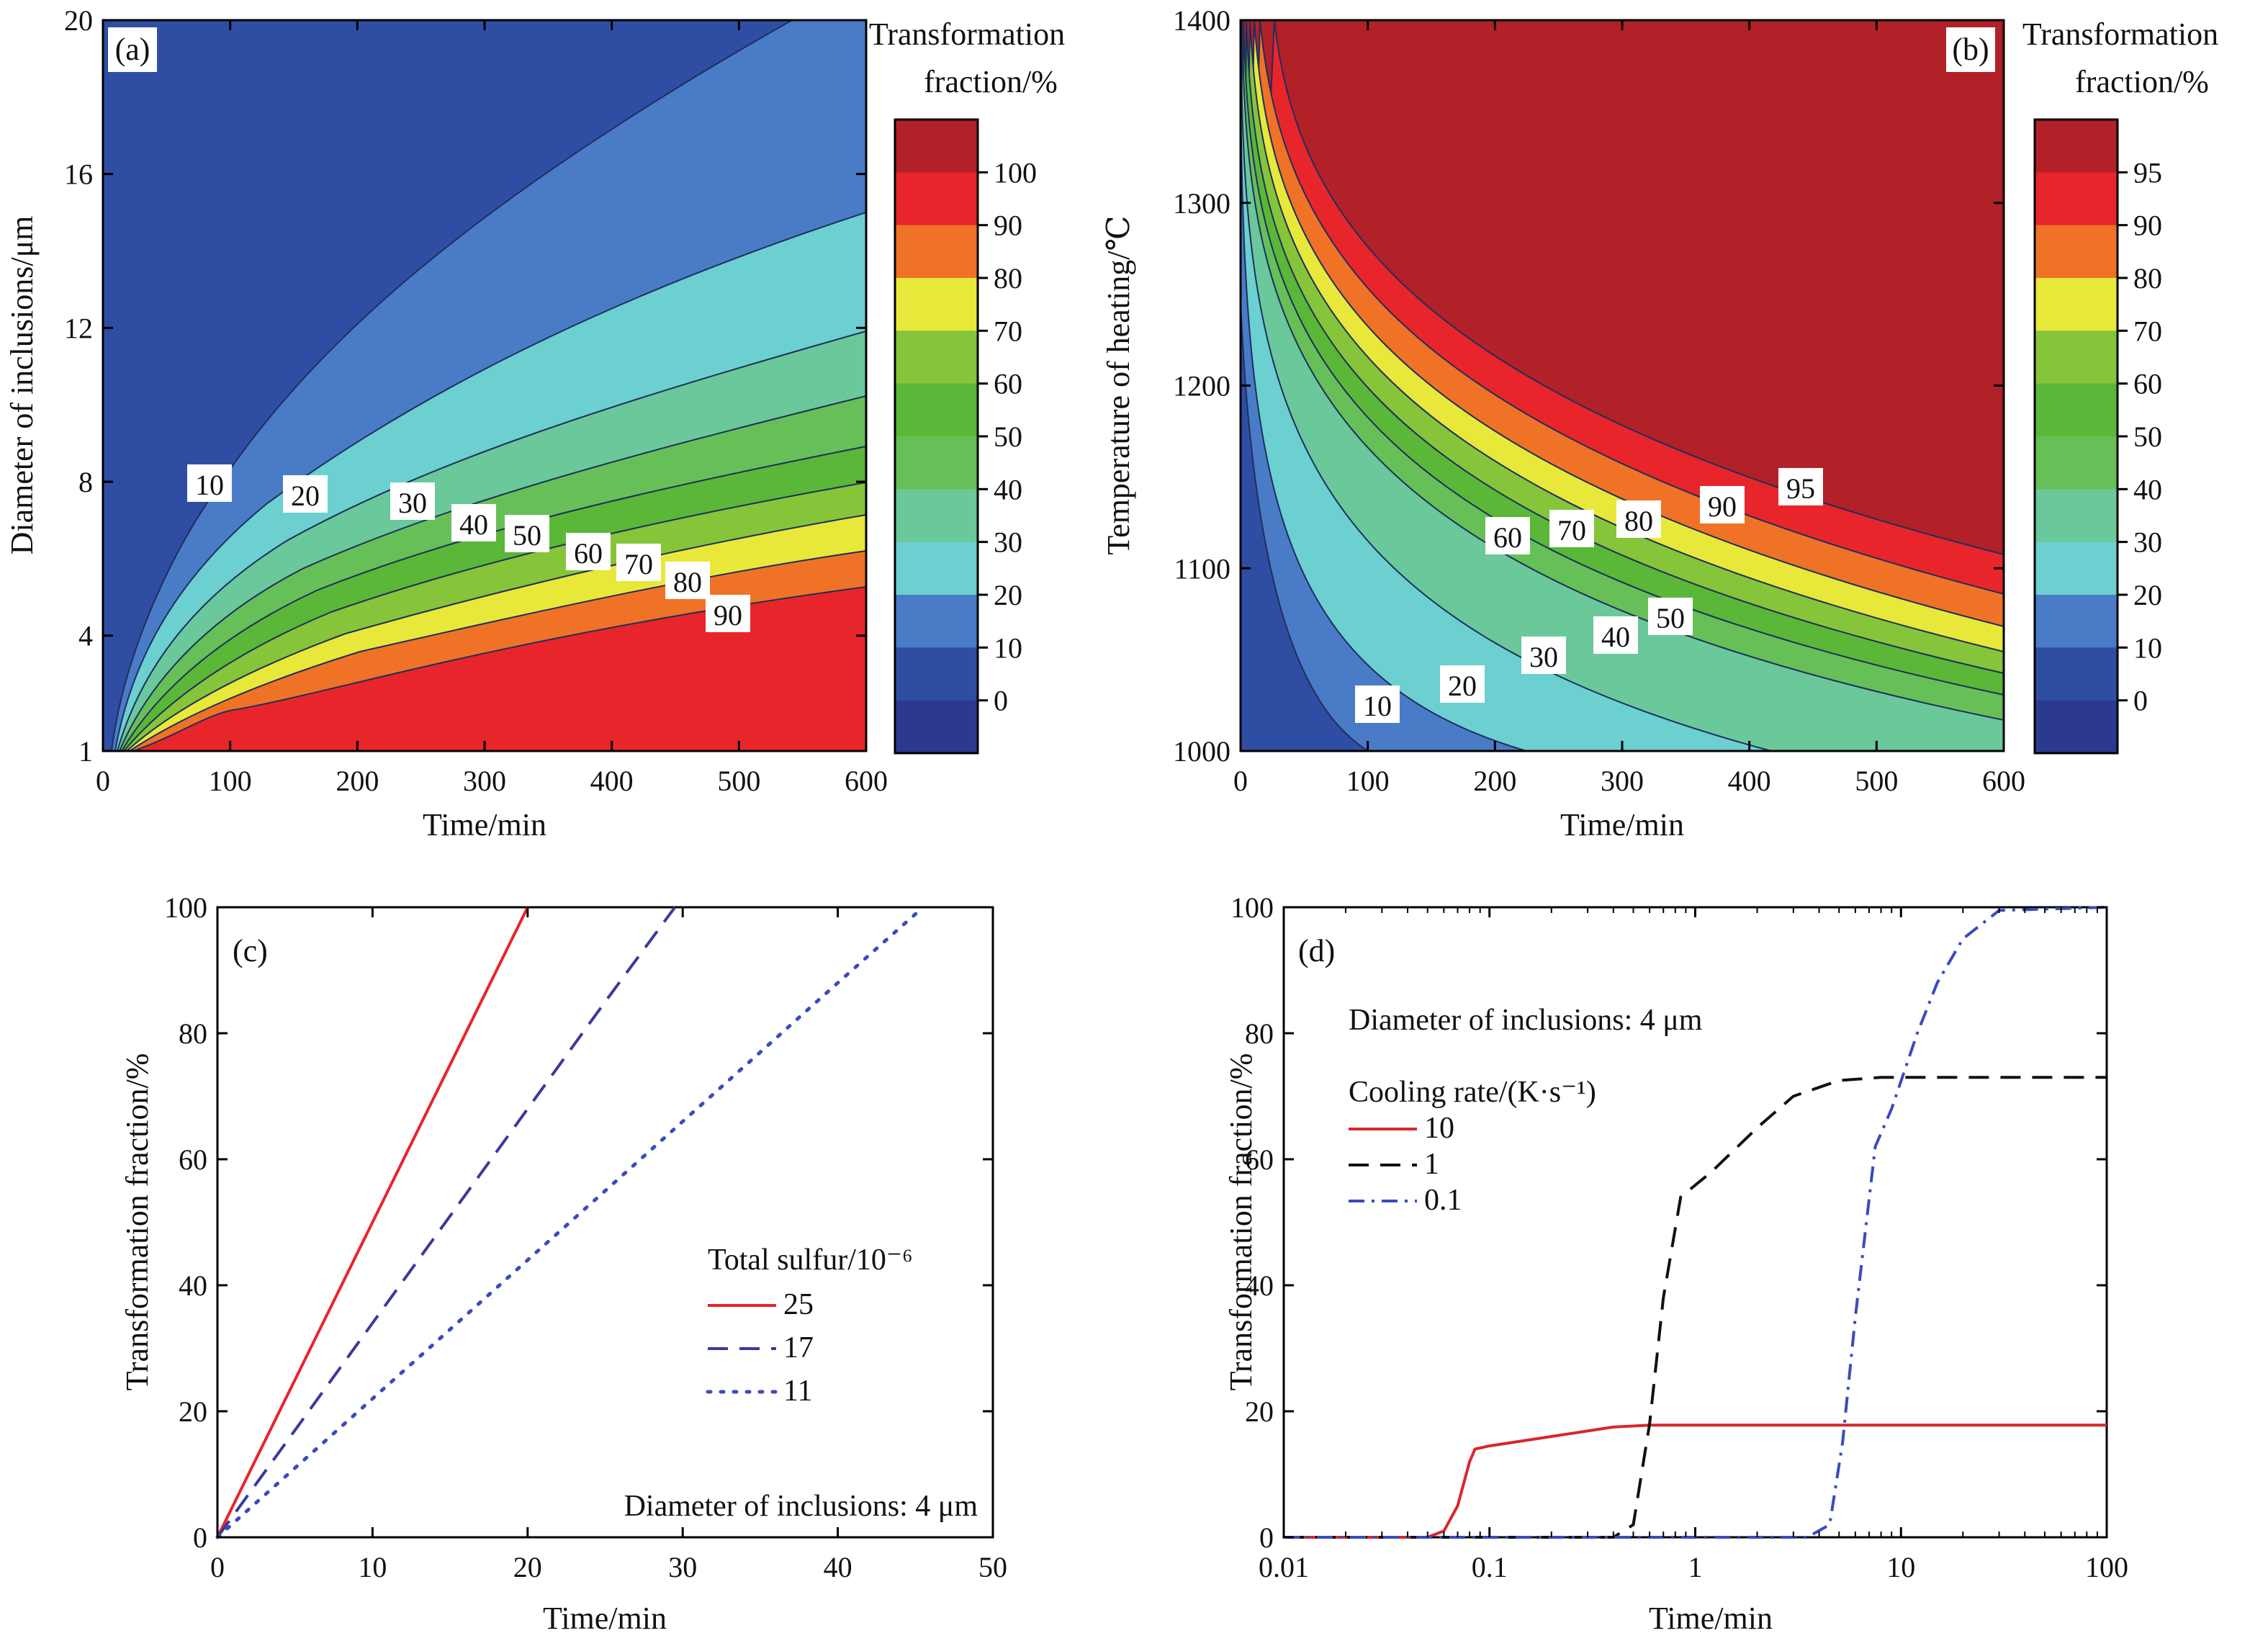 This screenshot has height=1646, width=2268. What do you see at coordinates (78, 328) in the screenshot?
I see `y-tick-label: 12` at bounding box center [78, 328].